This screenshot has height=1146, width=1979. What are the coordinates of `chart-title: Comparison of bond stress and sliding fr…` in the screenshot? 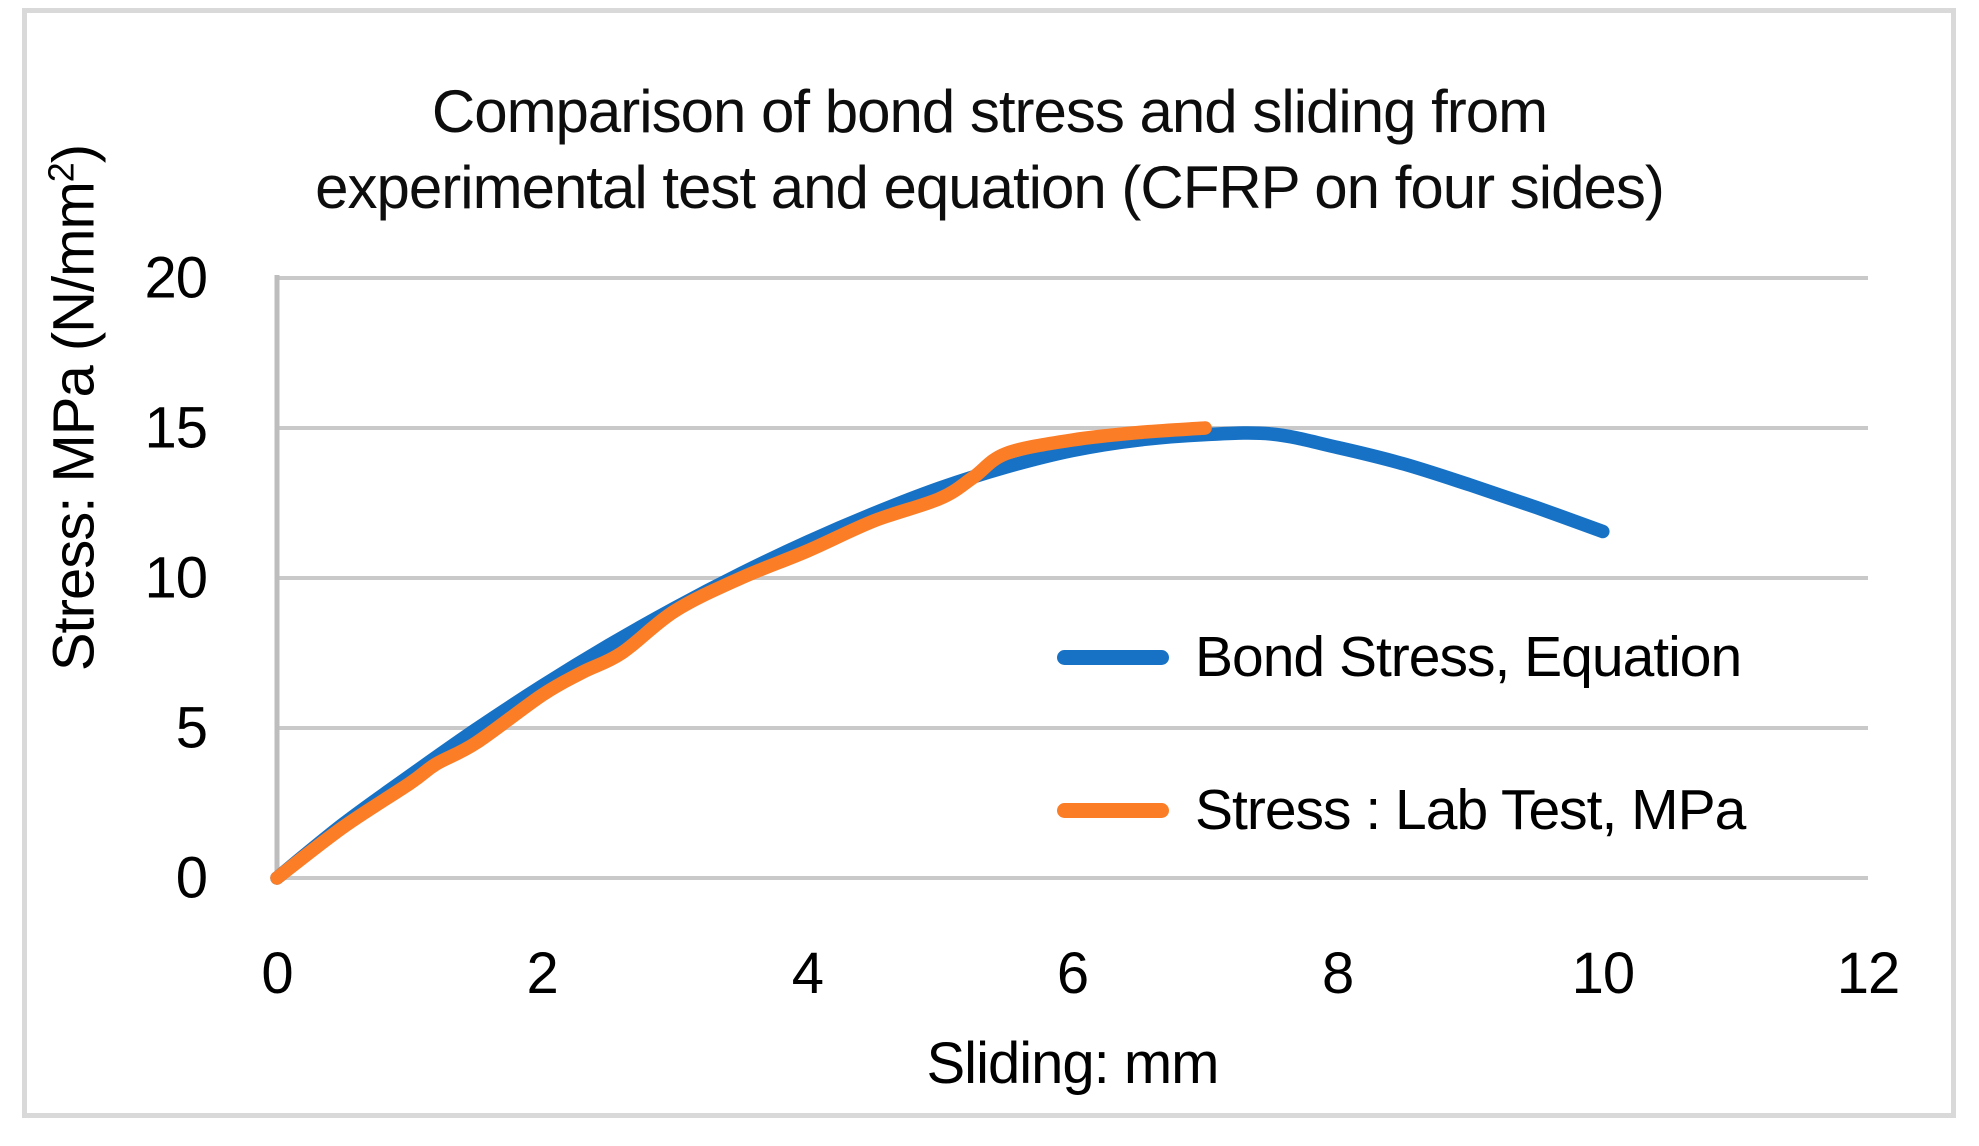 It's located at (989, 150).